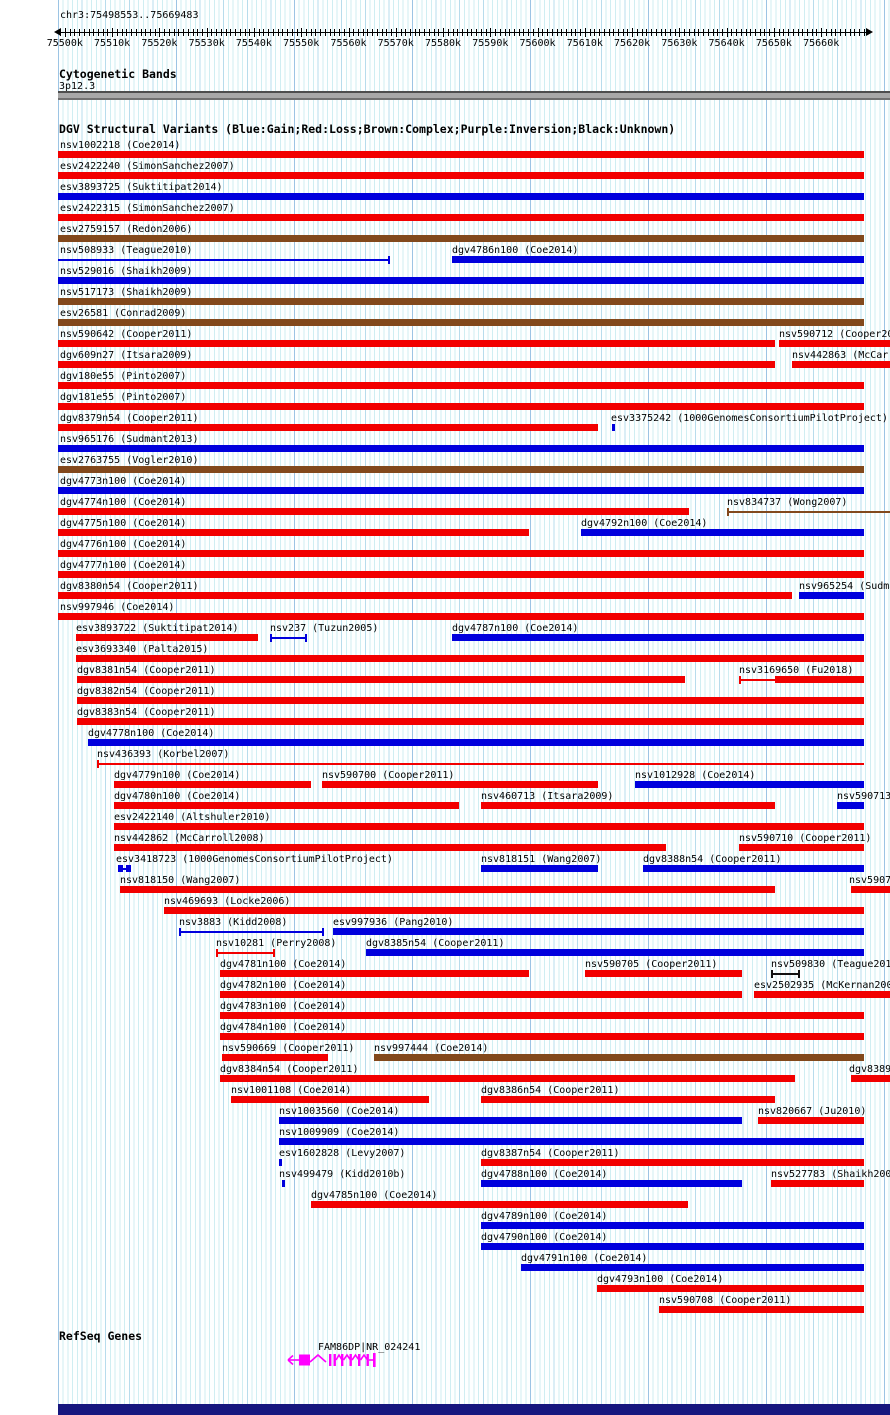 Image resolution: width=890 pixels, height=1415 pixels. I want to click on variant-label: esv2422240 (SimonSanchez2007), so click(147, 166).